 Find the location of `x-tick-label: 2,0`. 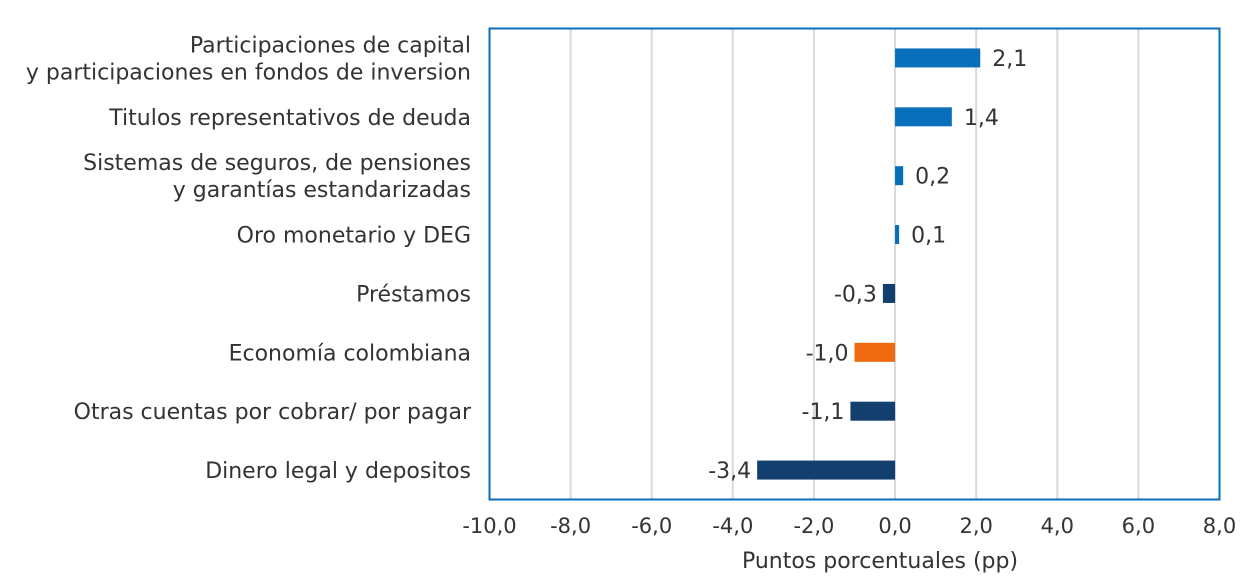

x-tick-label: 2,0 is located at coordinates (975, 526).